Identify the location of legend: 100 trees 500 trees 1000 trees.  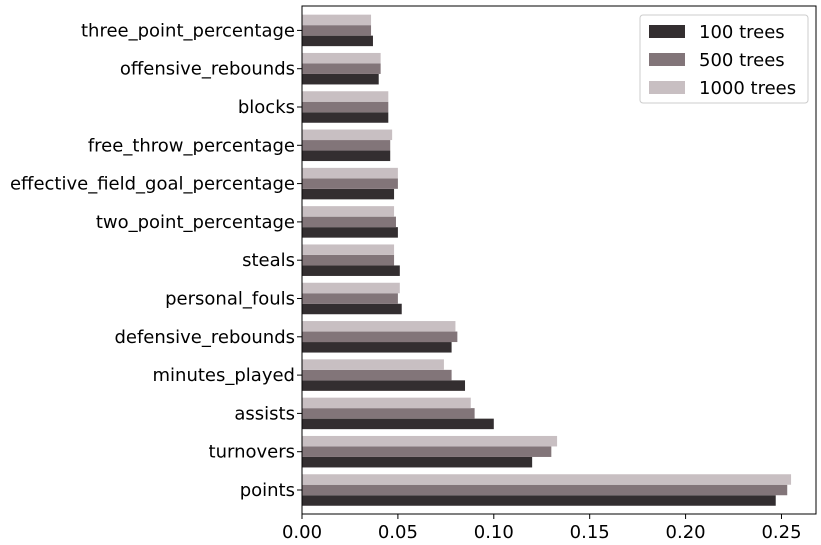
(724, 59).